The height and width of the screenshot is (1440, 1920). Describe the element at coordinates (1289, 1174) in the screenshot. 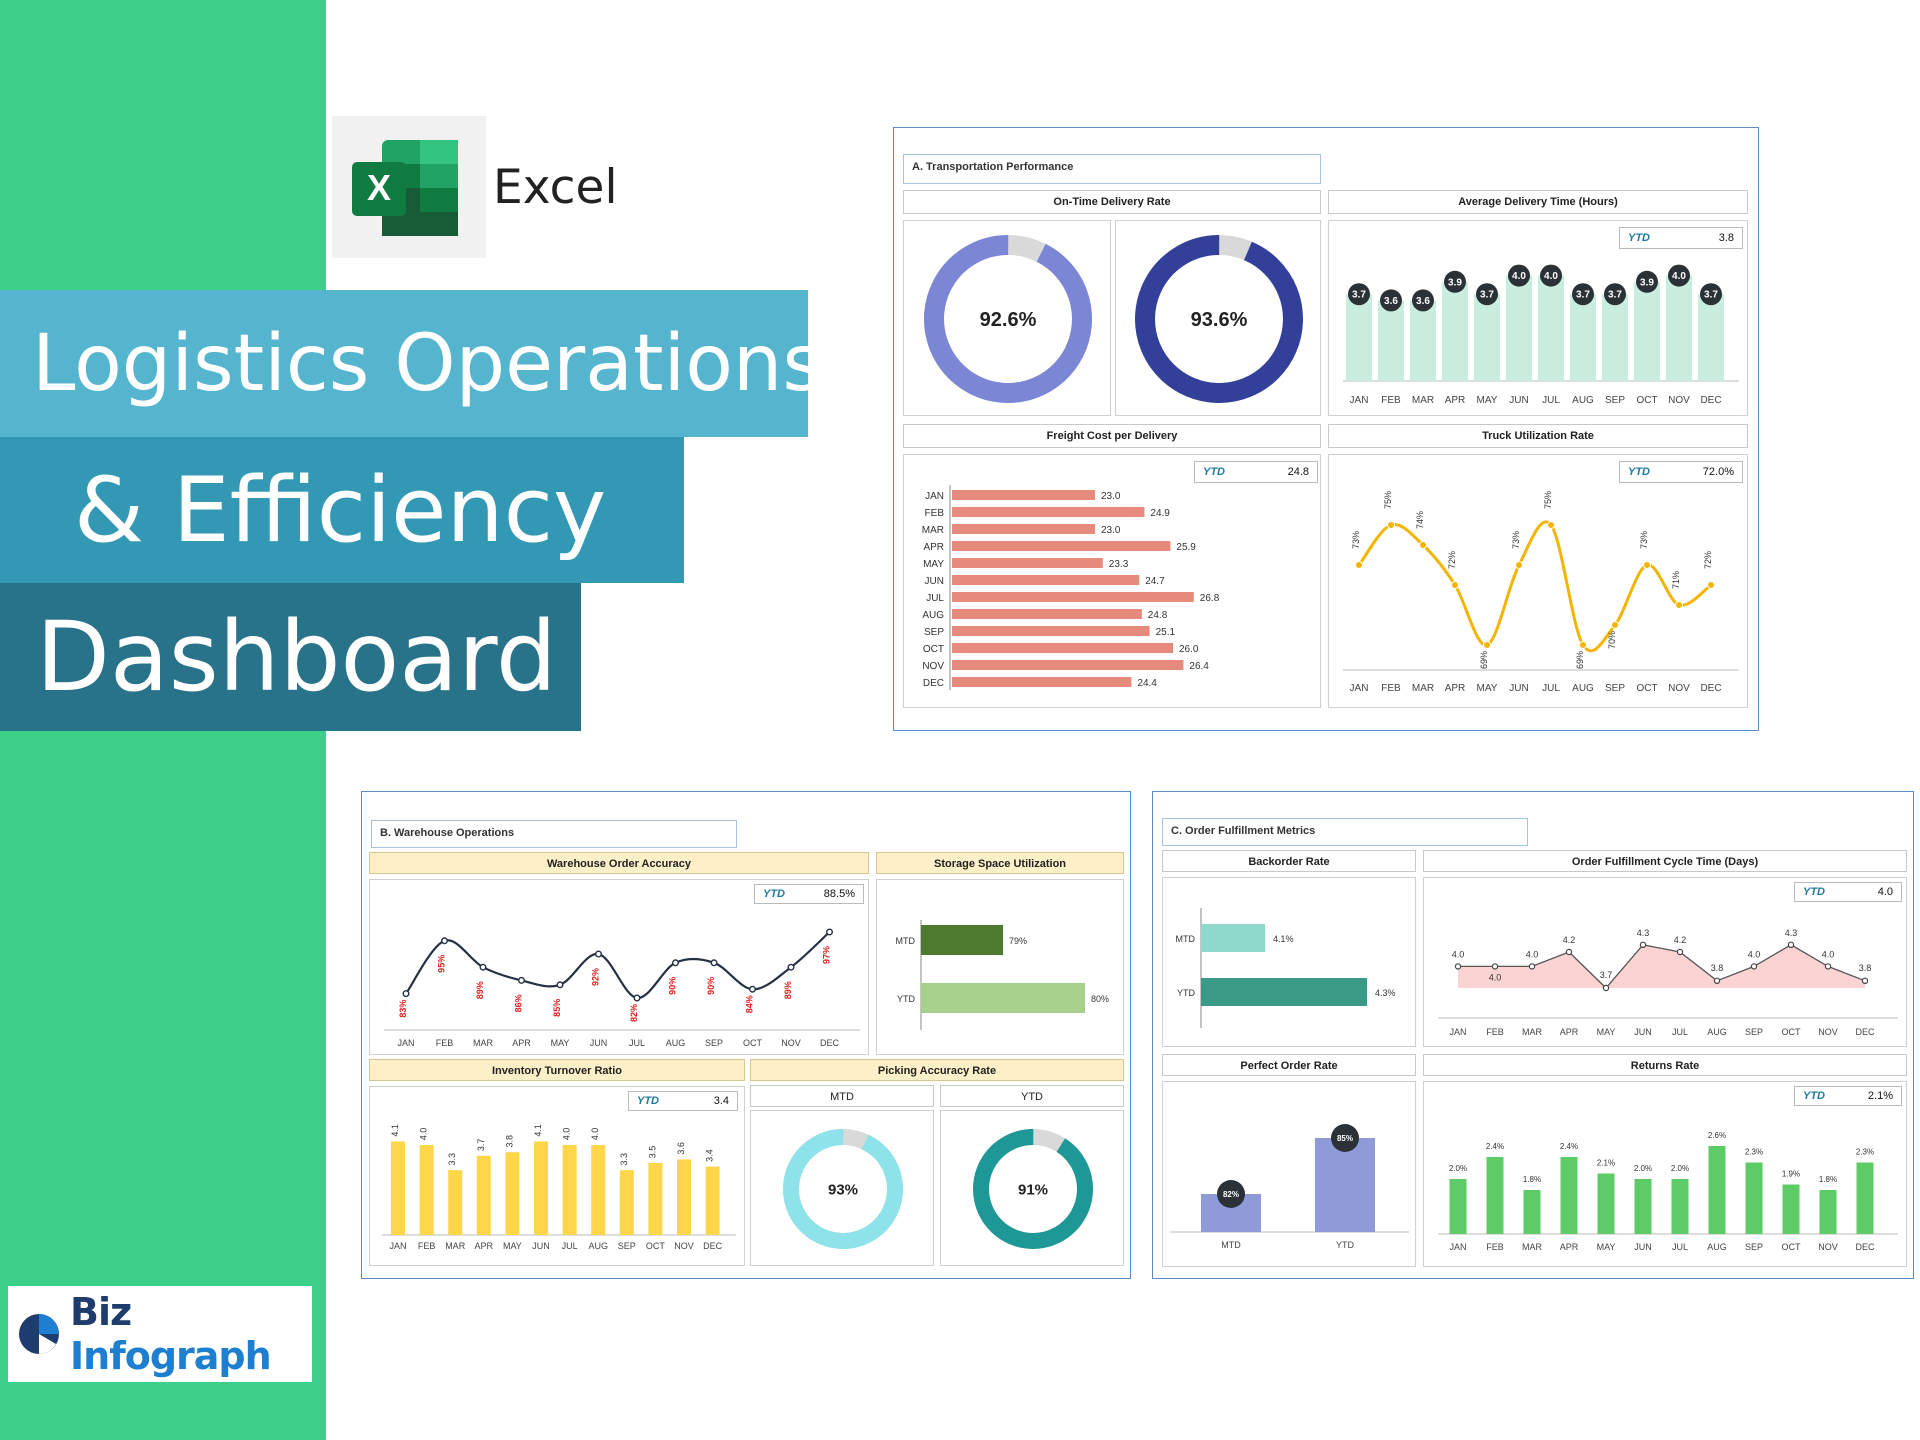

I see `perfect-card: 82% MTD 85% YTD` at that location.